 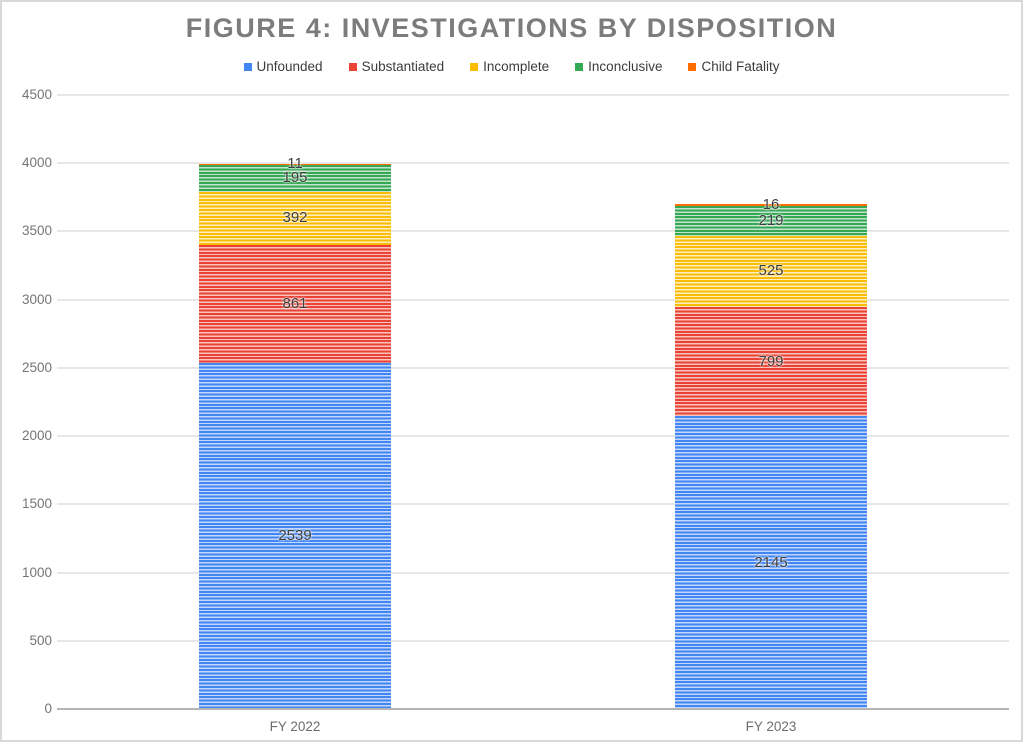 I want to click on y-tick-label: 2000, so click(x=36, y=436).